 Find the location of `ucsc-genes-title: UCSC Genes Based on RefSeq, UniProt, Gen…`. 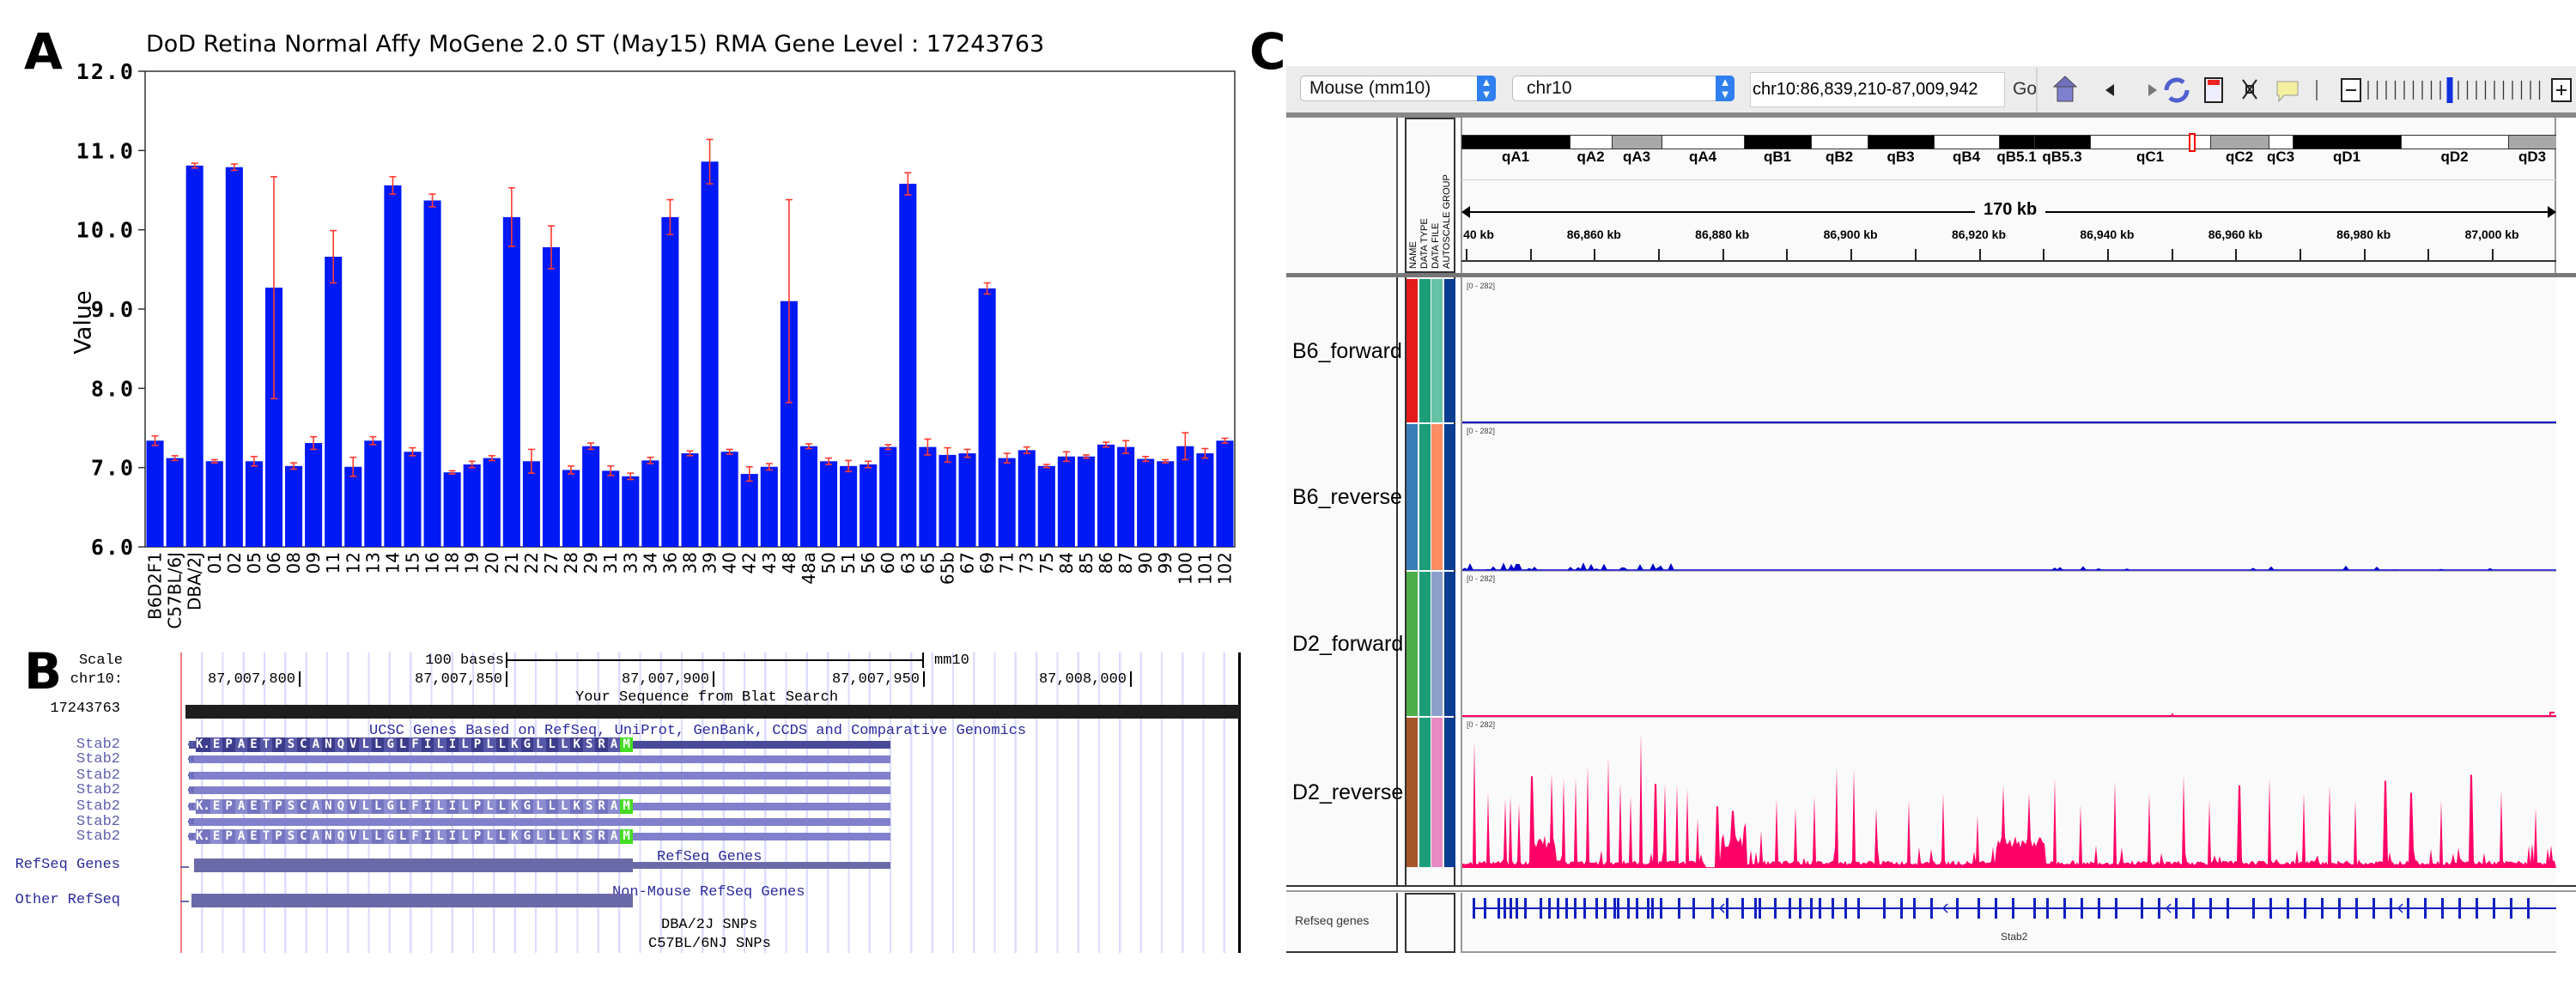

ucsc-genes-title: UCSC Genes Based on RefSeq, UniProt, Gen… is located at coordinates (698, 731).